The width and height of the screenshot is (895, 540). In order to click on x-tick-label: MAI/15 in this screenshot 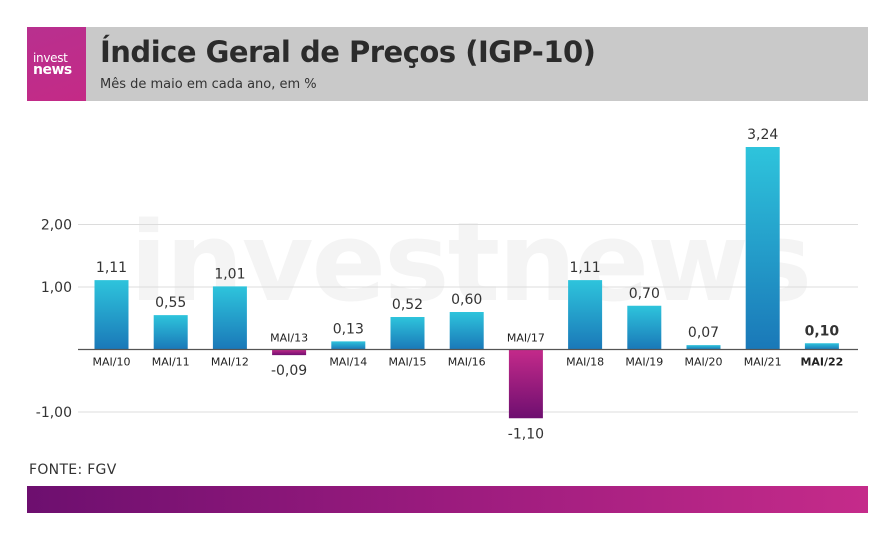, I will do `click(408, 362)`.